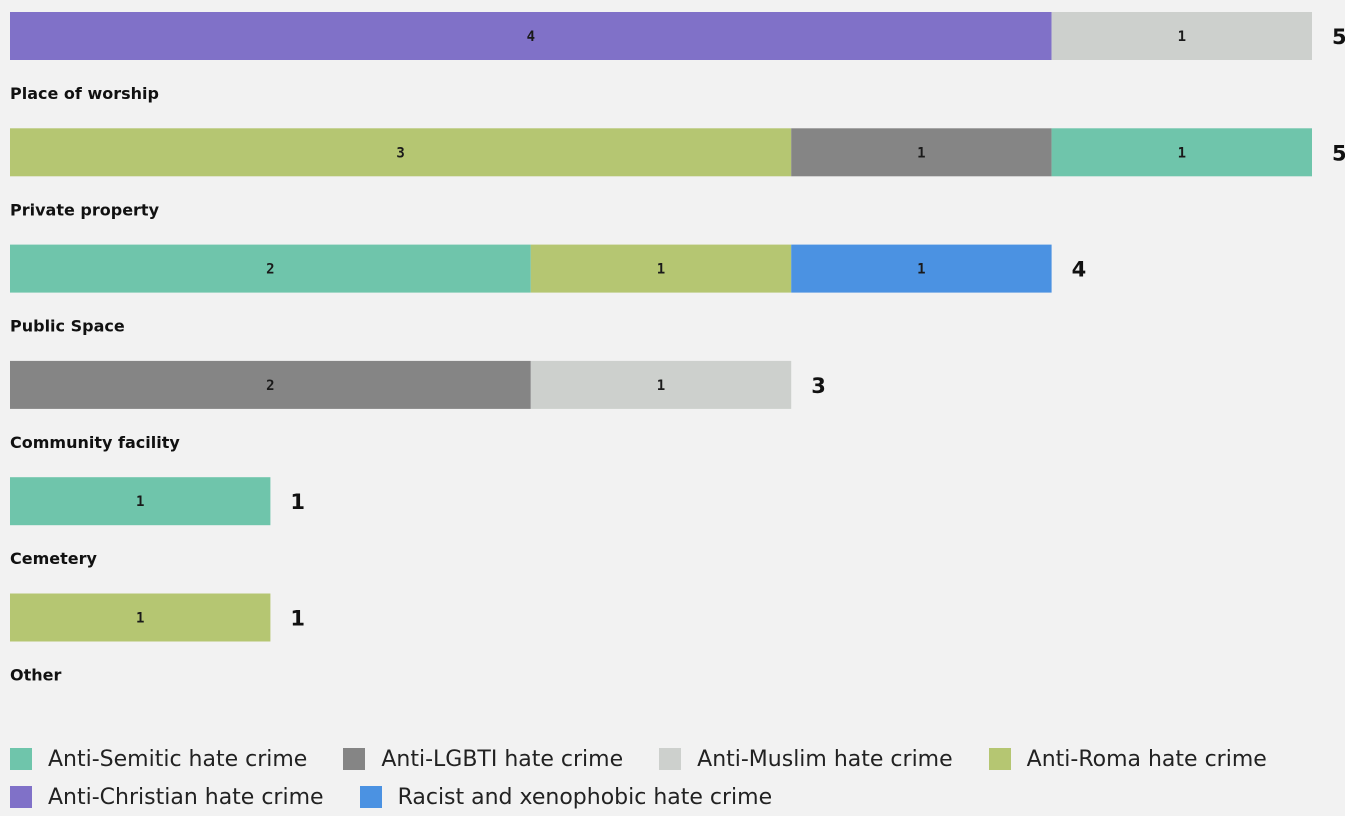 The width and height of the screenshot is (1345, 816). I want to click on category-label: Place of worship, so click(84, 93).